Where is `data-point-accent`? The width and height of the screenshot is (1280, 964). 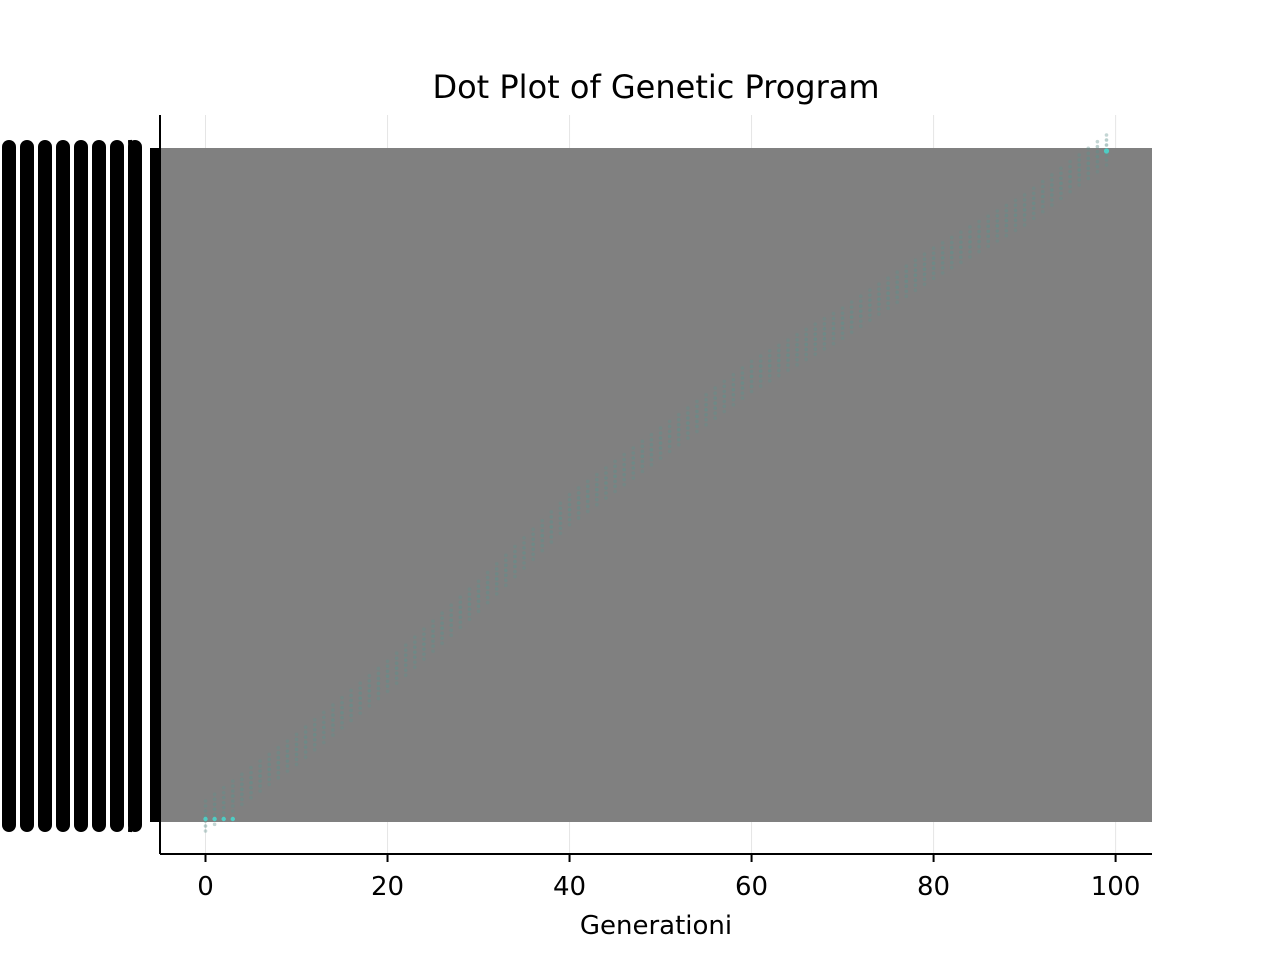 data-point-accent is located at coordinates (233, 819).